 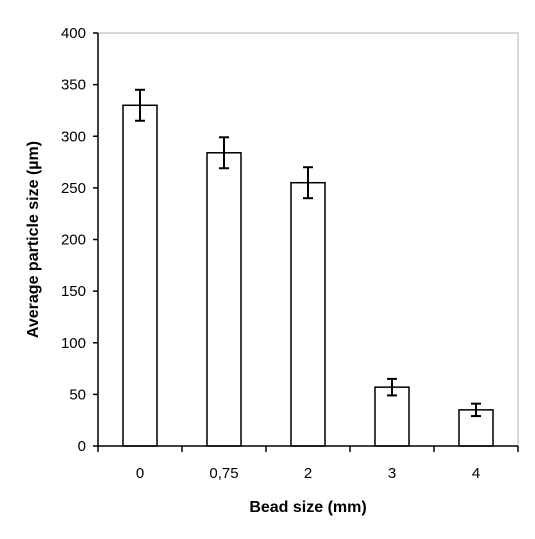 I want to click on x-tick-label: 2, so click(x=308, y=473).